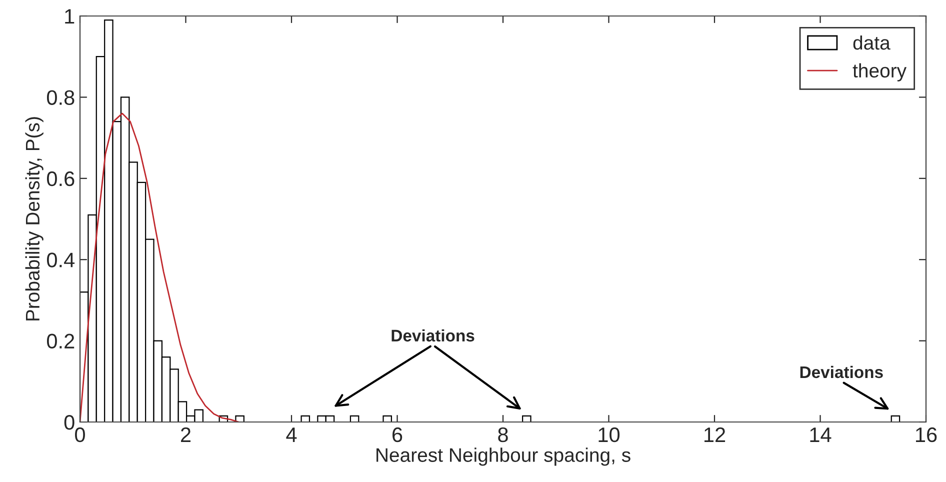 The width and height of the screenshot is (946, 482). Describe the element at coordinates (69, 16) in the screenshot. I see `y-tick-label: 1` at that location.